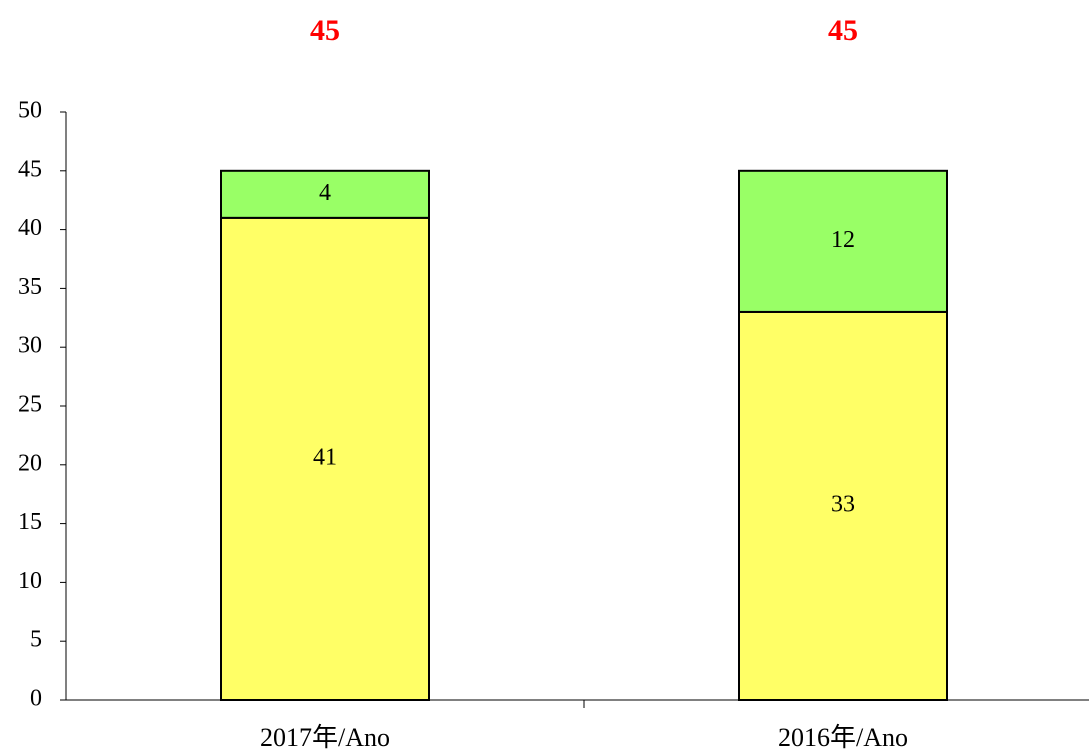 This screenshot has height=754, width=1089. I want to click on y-tick-label: 40, so click(30, 228).